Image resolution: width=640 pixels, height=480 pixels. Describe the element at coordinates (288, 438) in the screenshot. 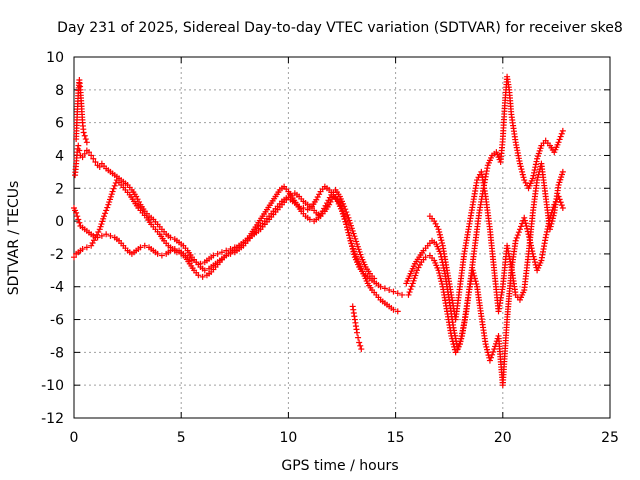

I see `x-tick-label: 10` at that location.